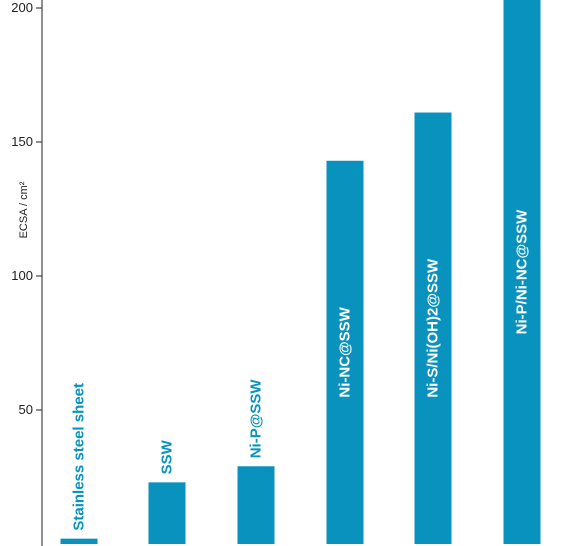  What do you see at coordinates (22, 7) in the screenshot?
I see `y-tick-label: 200` at bounding box center [22, 7].